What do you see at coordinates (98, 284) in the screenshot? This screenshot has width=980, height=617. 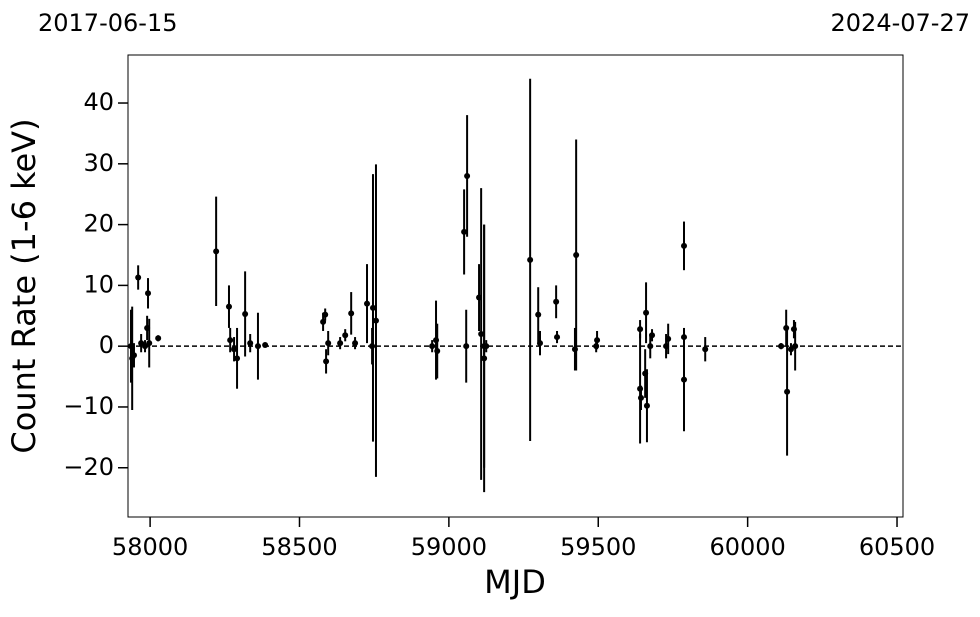 I see `y-tick-label: 10` at bounding box center [98, 284].